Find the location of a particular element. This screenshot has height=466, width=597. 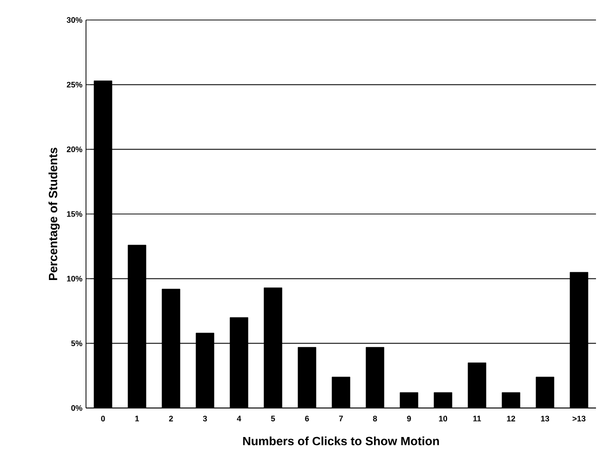

y-axis-title: Percentage of Students is located at coordinates (54, 214).